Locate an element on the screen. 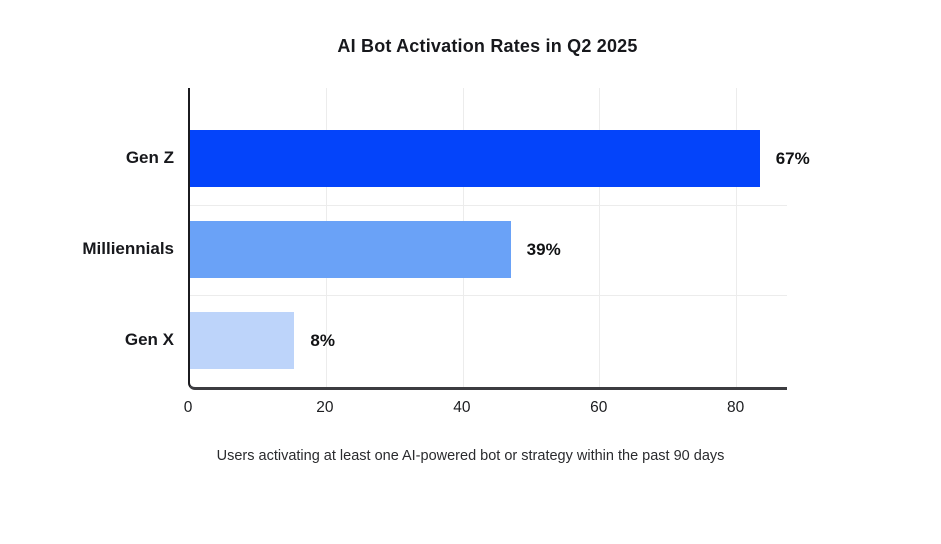 This screenshot has height=544, width=941. x-tick-label: 60 is located at coordinates (599, 407).